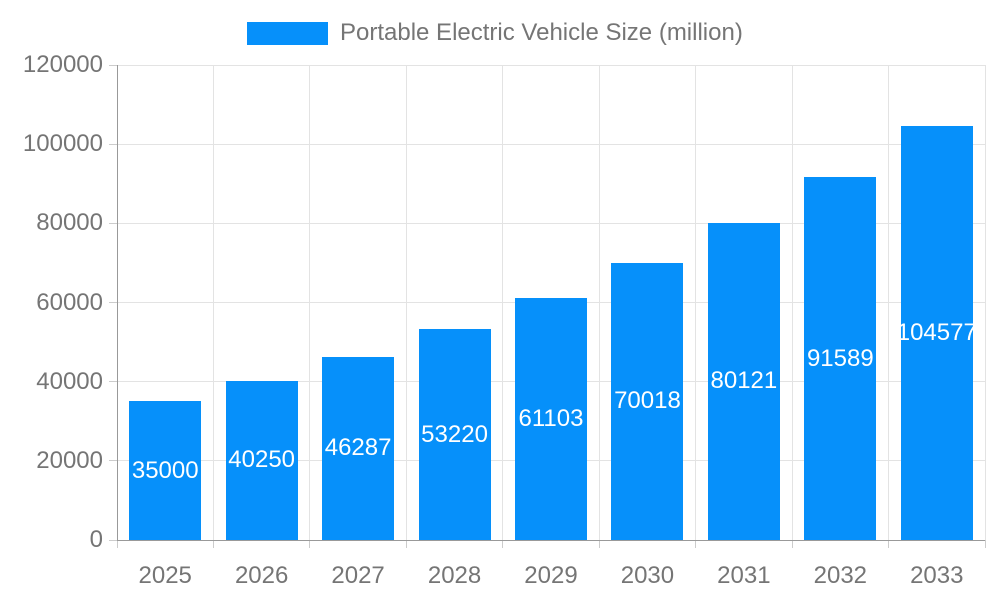 The image size is (1000, 600). Describe the element at coordinates (454, 575) in the screenshot. I see `x-axis-label: 2028` at that location.